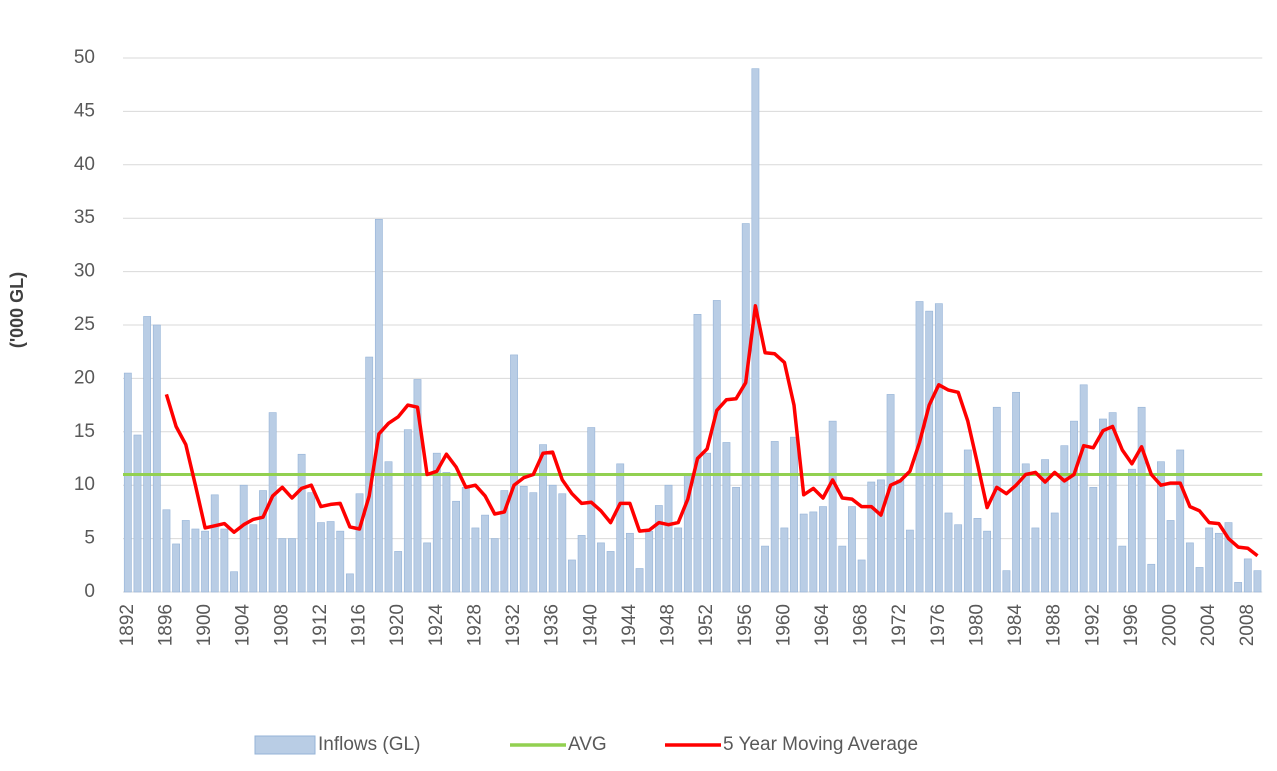 The image size is (1277, 771). Describe the element at coordinates (243, 625) in the screenshot. I see `x-tick-label: 1904` at that location.